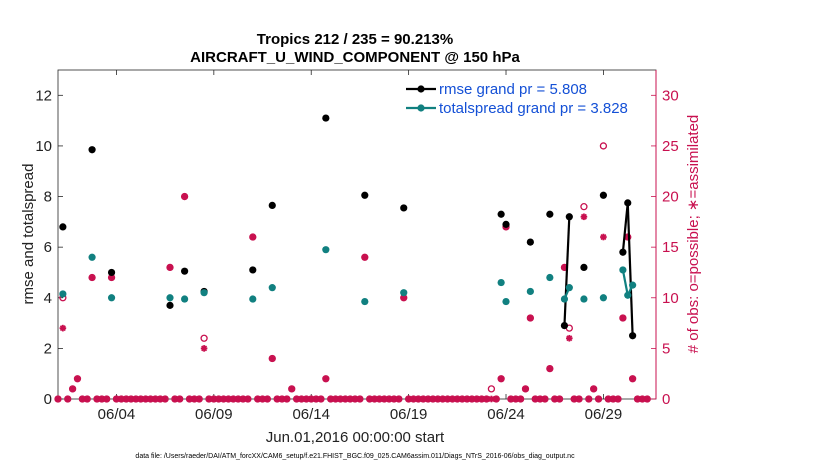  I want to click on y-tick-label-left: 10, so click(43, 146).